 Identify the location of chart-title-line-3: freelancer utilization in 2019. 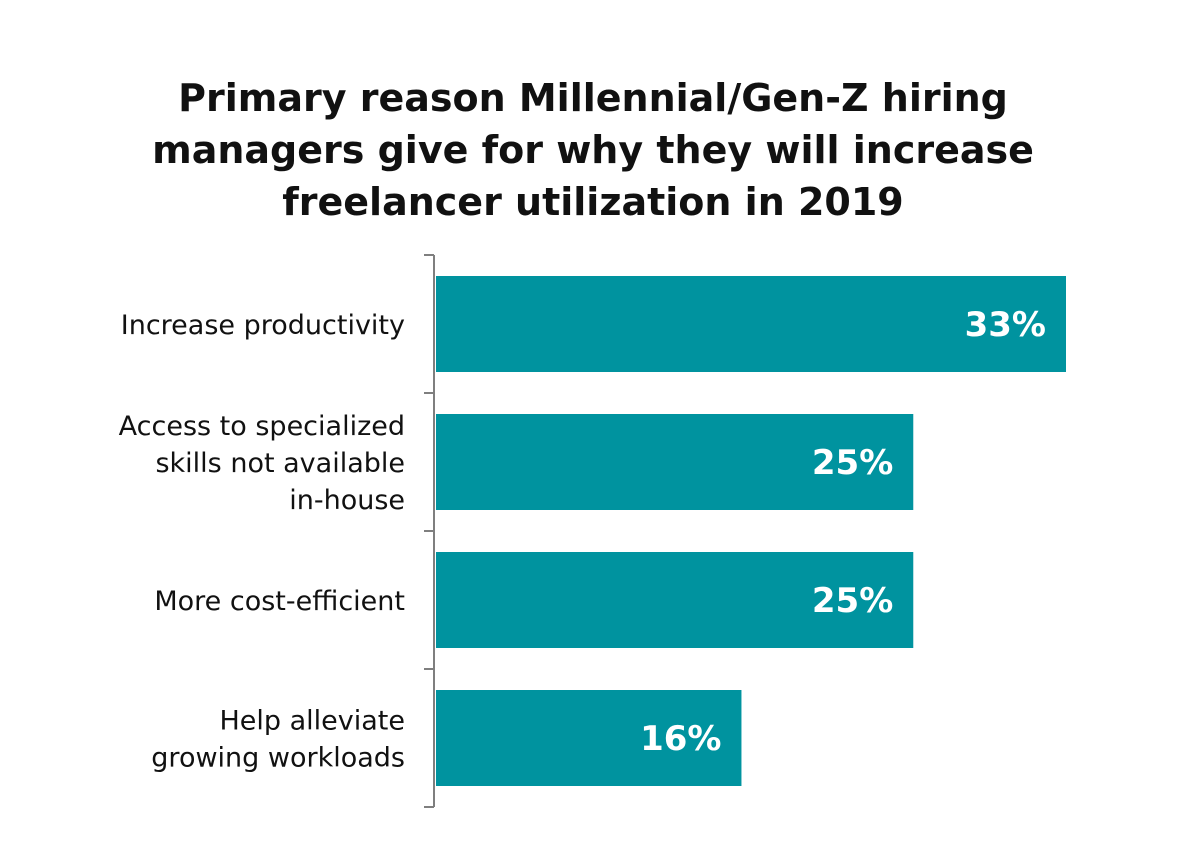
(593, 202).